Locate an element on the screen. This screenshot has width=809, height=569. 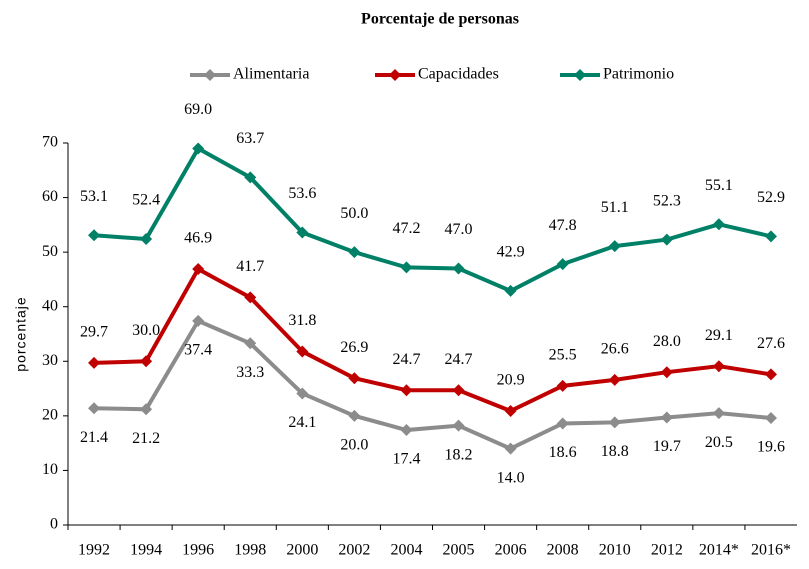
x-tick-label: 2004 is located at coordinates (406, 550).